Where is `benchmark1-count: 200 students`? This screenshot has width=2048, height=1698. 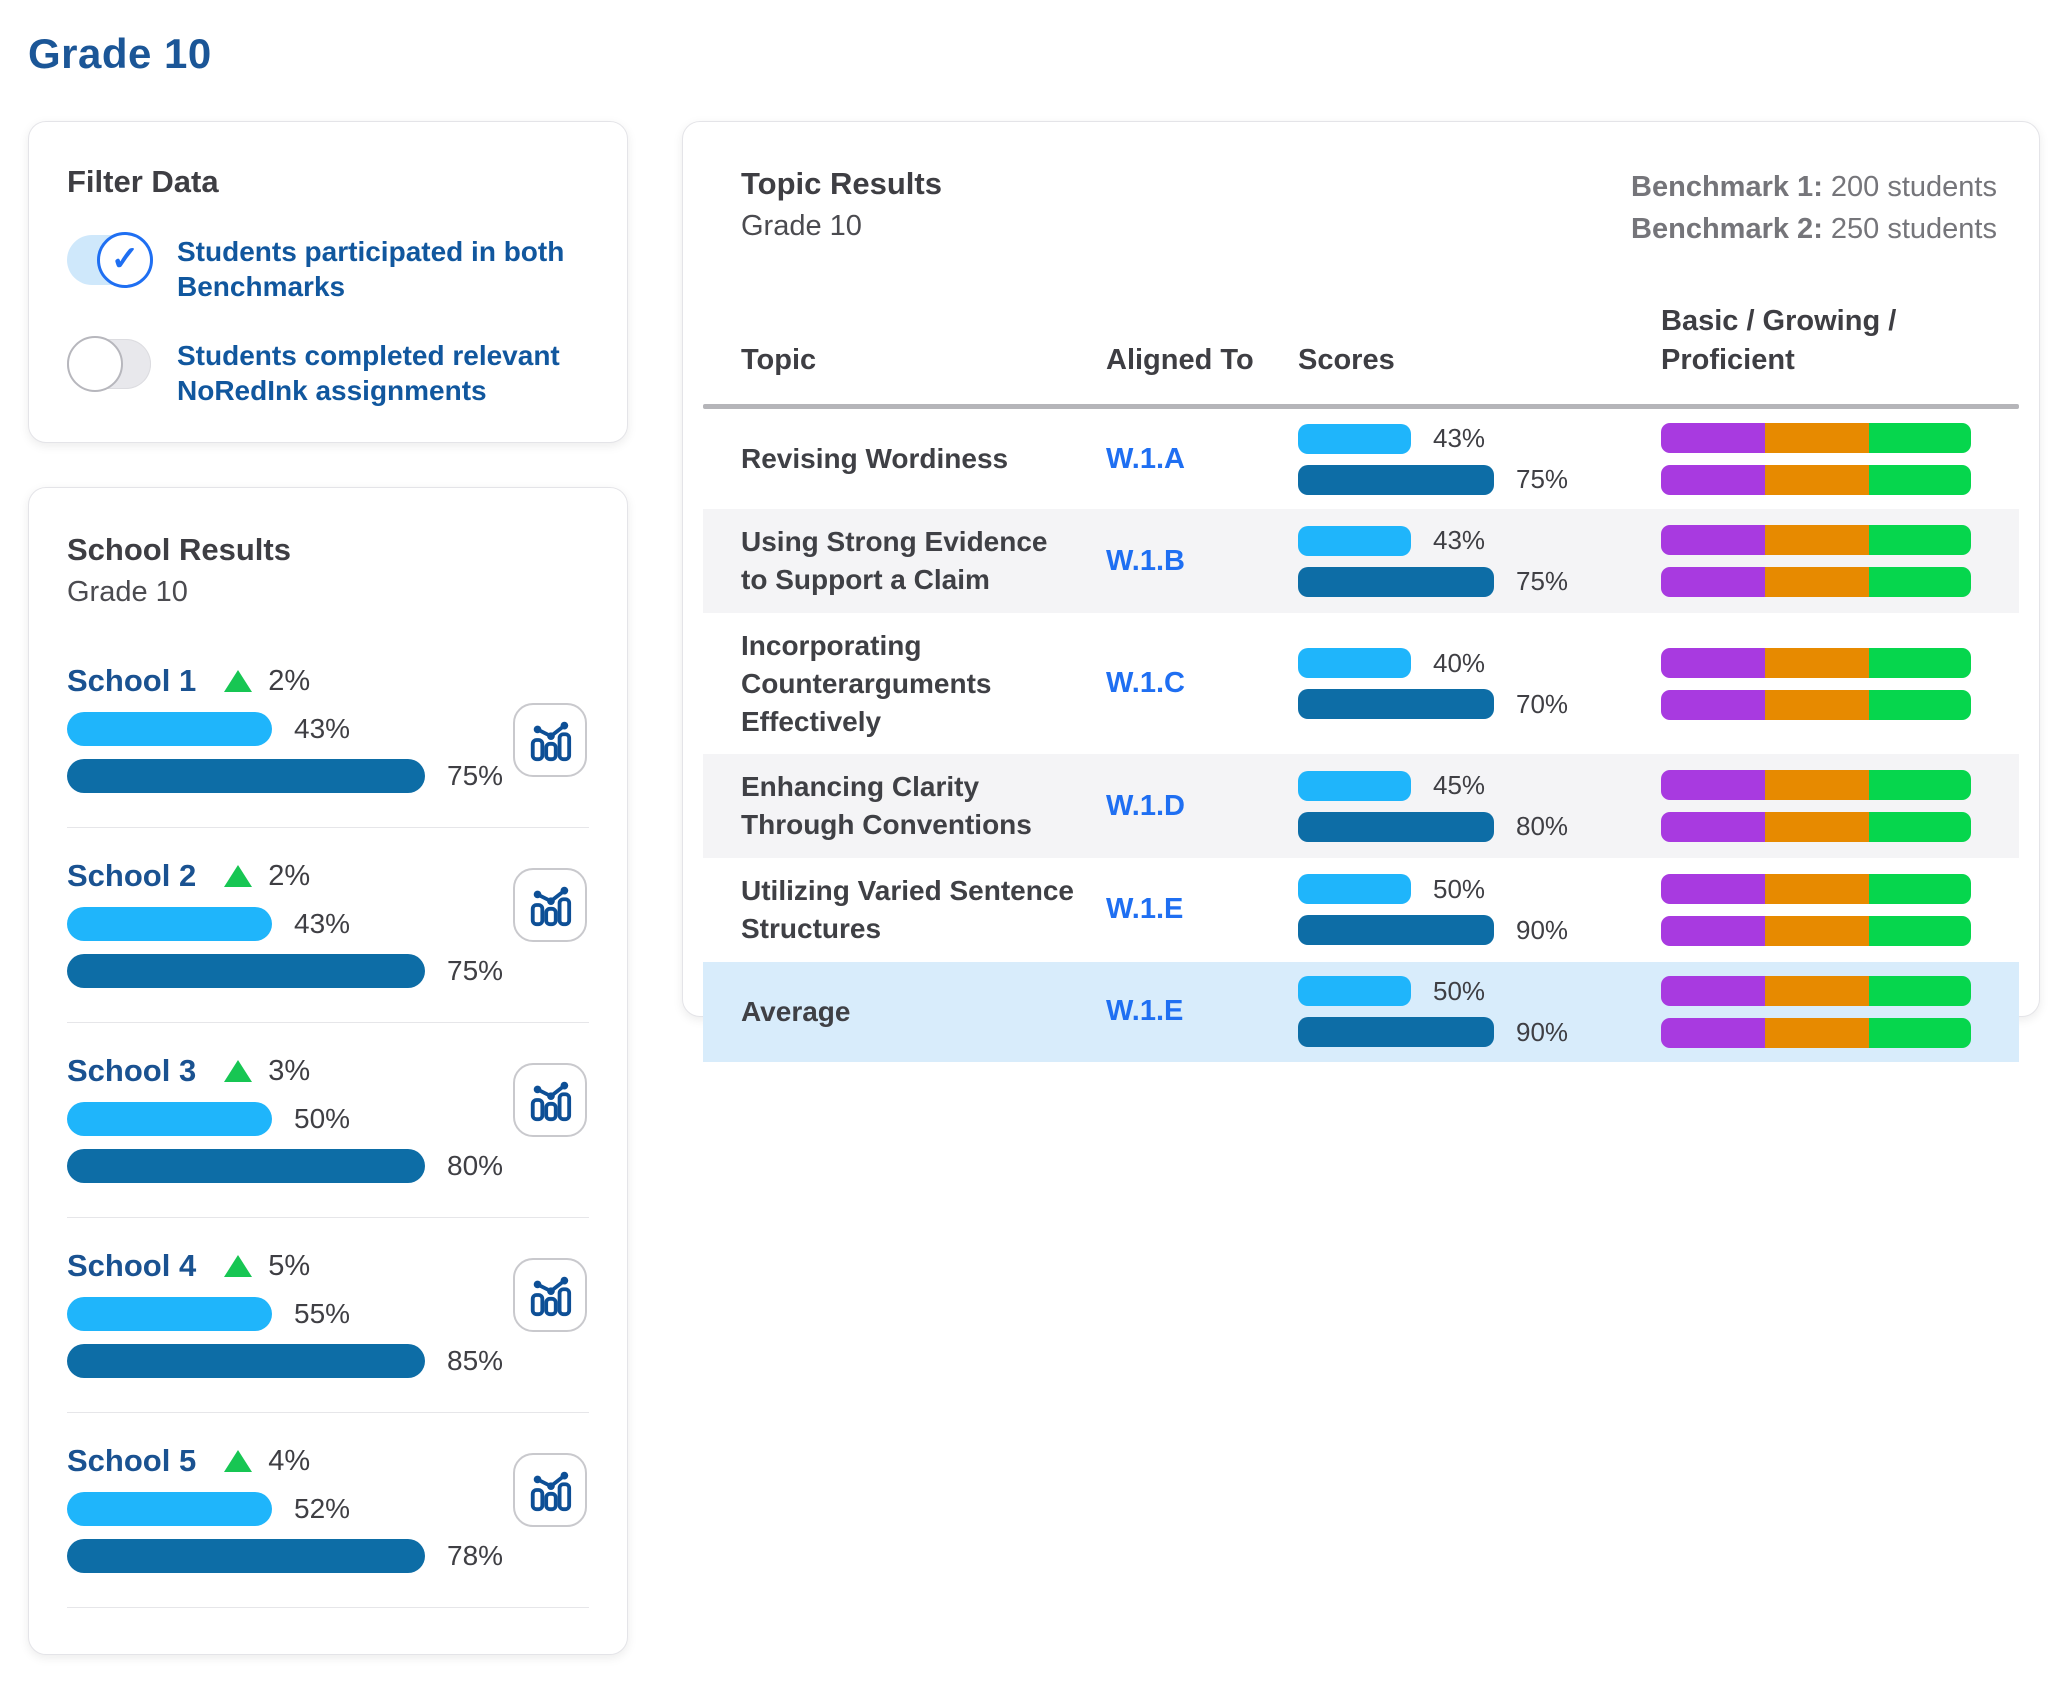 benchmark1-count: 200 students is located at coordinates (1909, 187).